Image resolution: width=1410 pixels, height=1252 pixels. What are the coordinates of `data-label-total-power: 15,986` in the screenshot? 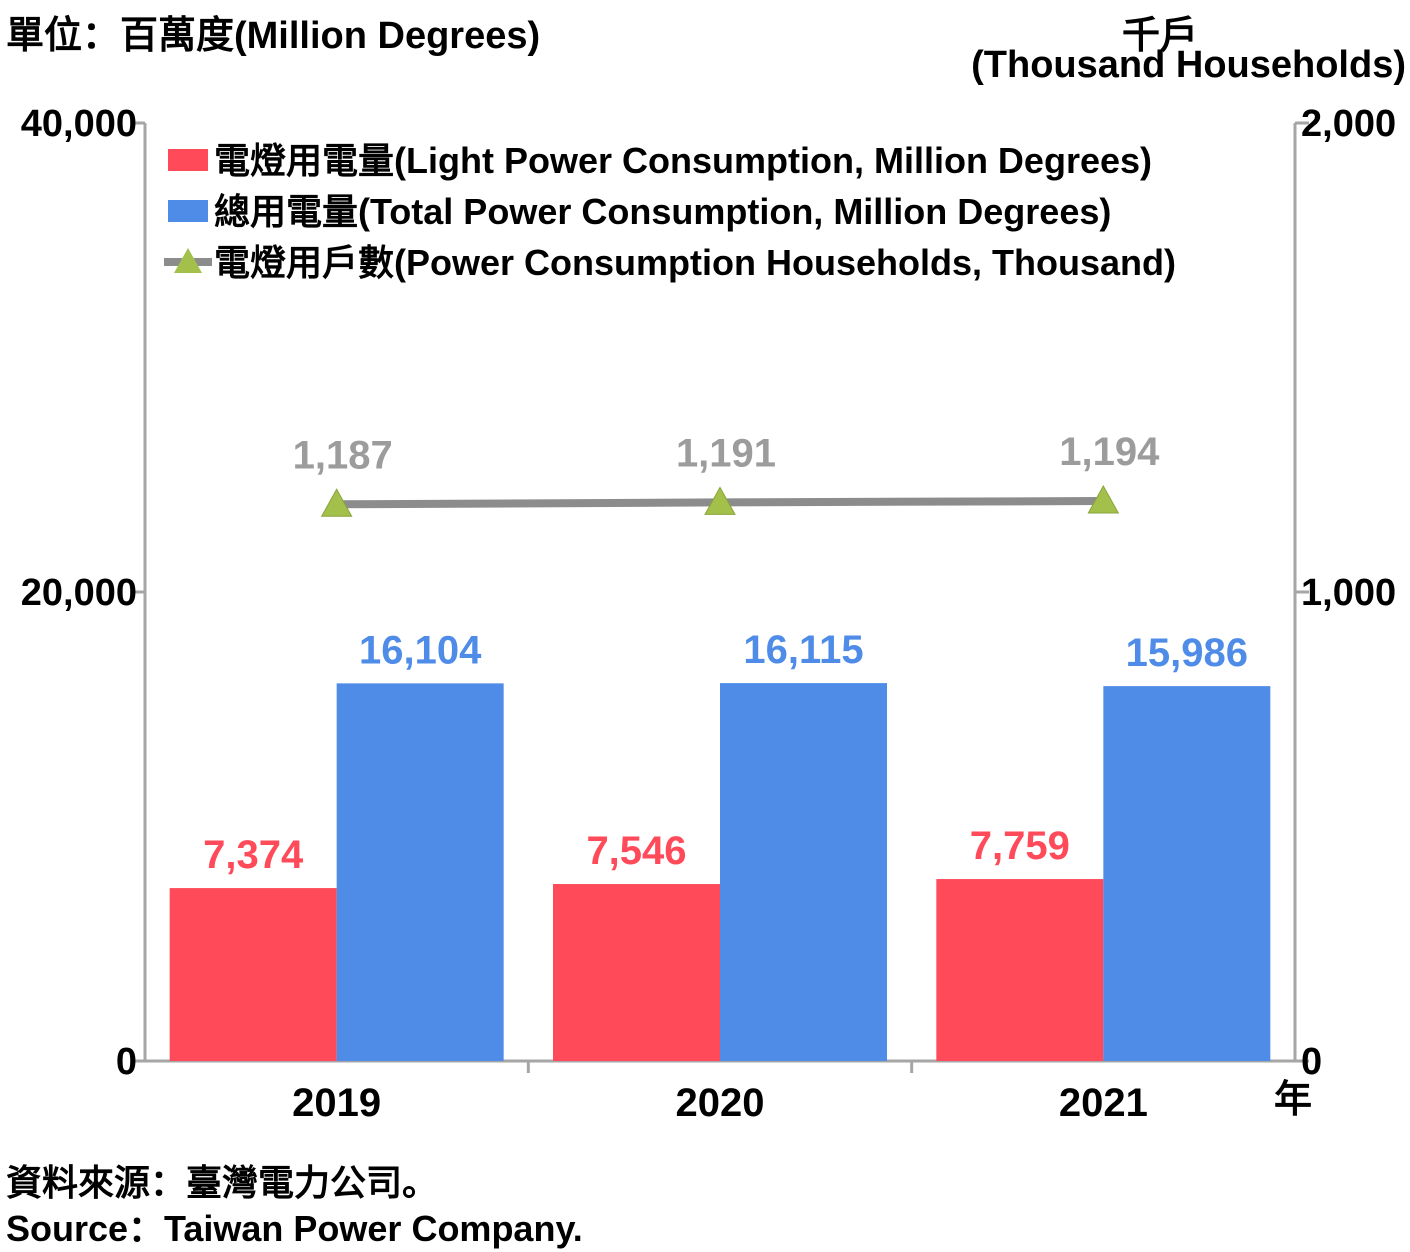 It's located at (1187, 653).